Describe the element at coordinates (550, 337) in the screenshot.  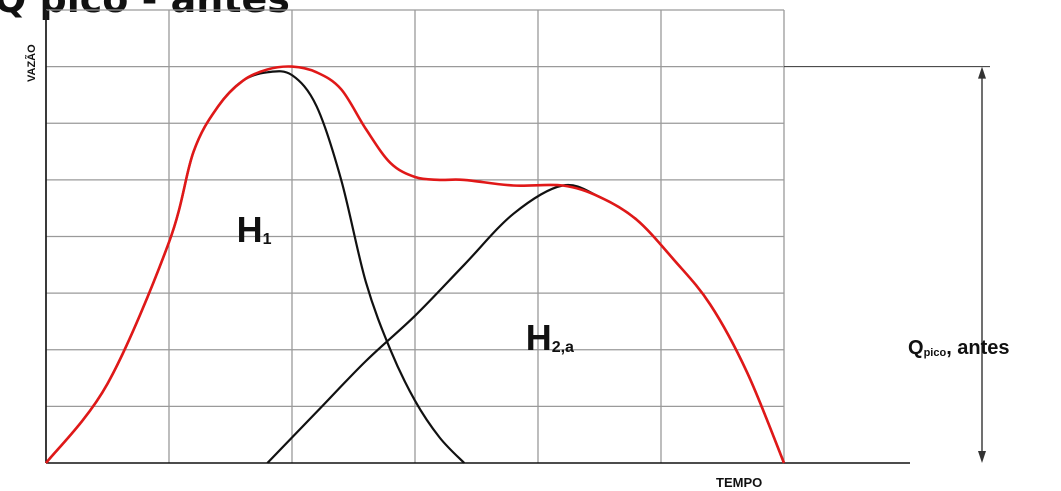
I see `series-label-h2-a: H2,a` at that location.